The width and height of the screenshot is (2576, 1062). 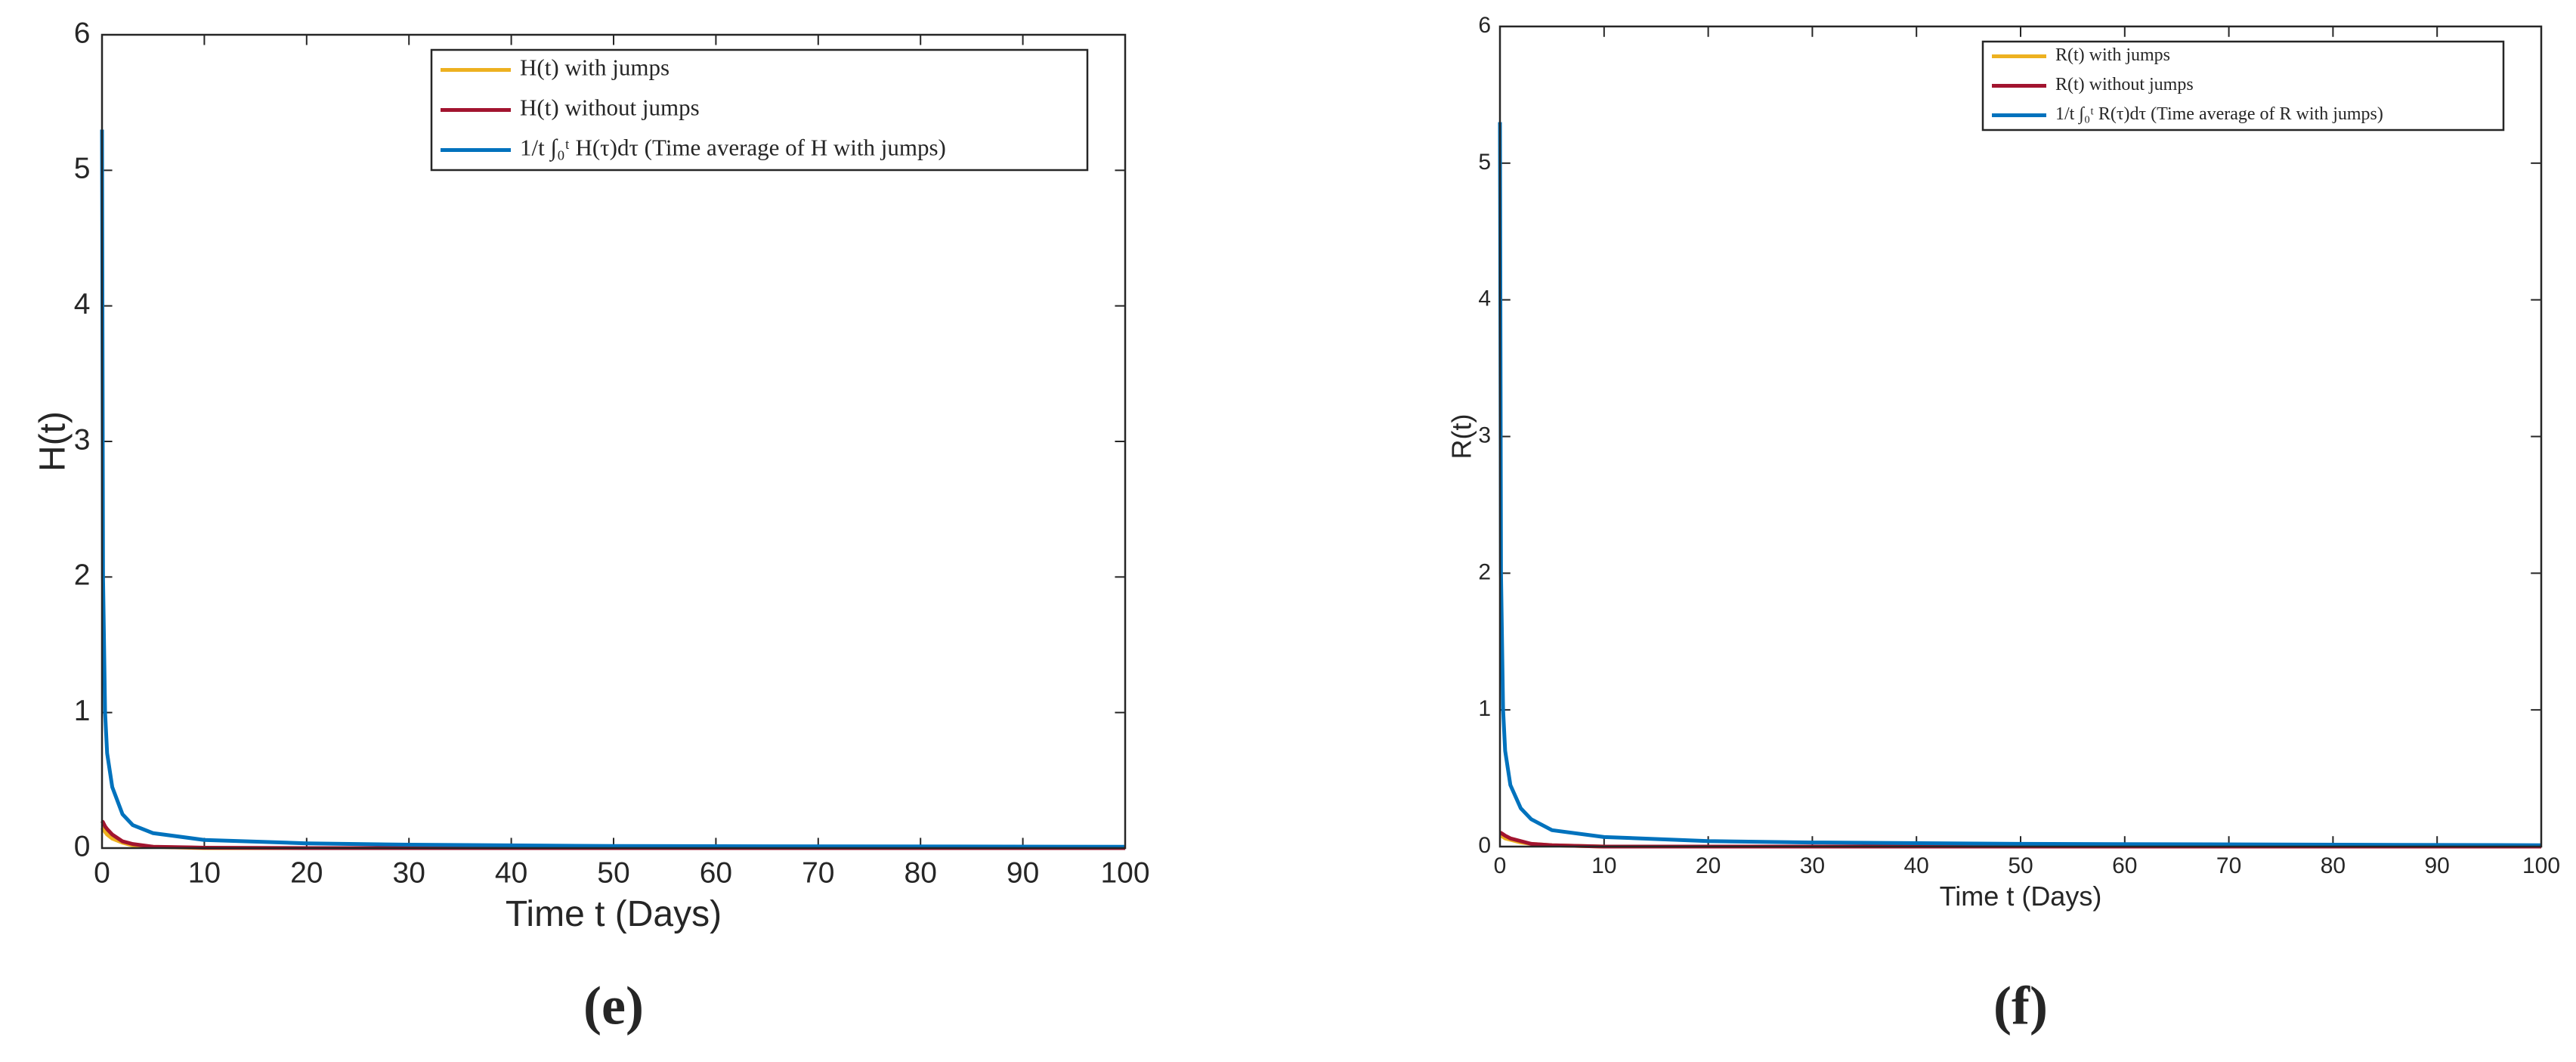 I want to click on legend-label: R(t) with jumps, so click(x=2112, y=55).